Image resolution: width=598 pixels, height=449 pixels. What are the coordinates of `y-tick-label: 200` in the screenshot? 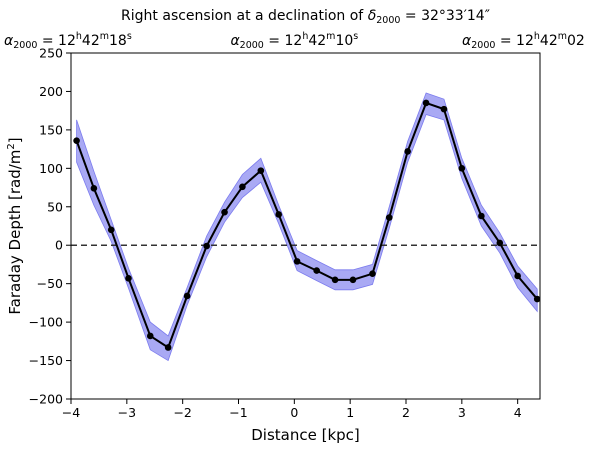 It's located at (51, 91).